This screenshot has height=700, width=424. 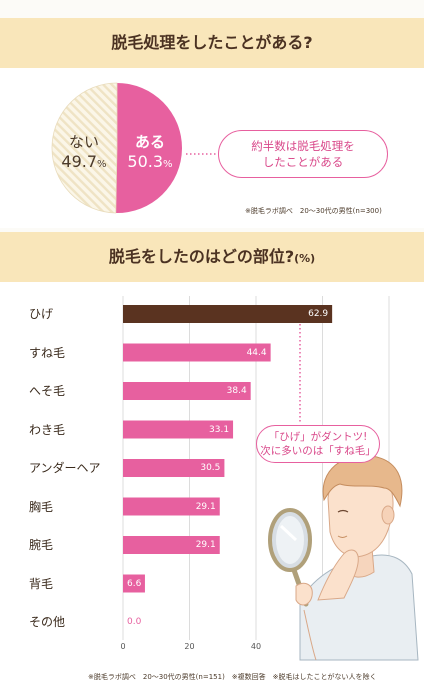 What do you see at coordinates (145, 161) in the screenshot?
I see `pie-label-yes-value: 50.3` at bounding box center [145, 161].